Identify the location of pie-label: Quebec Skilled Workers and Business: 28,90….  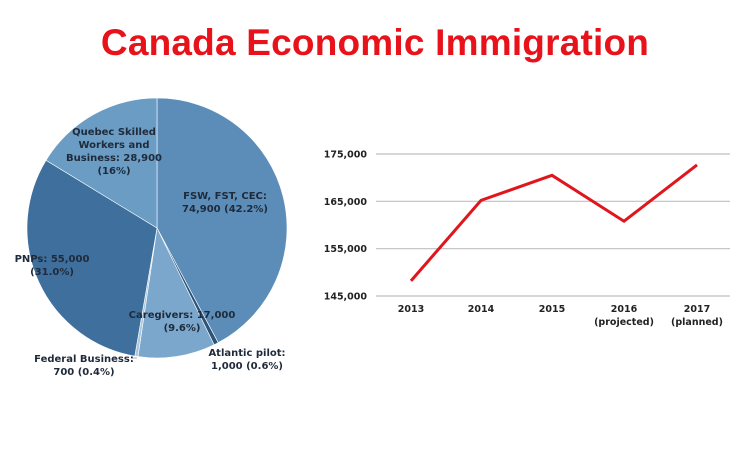
(114, 152).